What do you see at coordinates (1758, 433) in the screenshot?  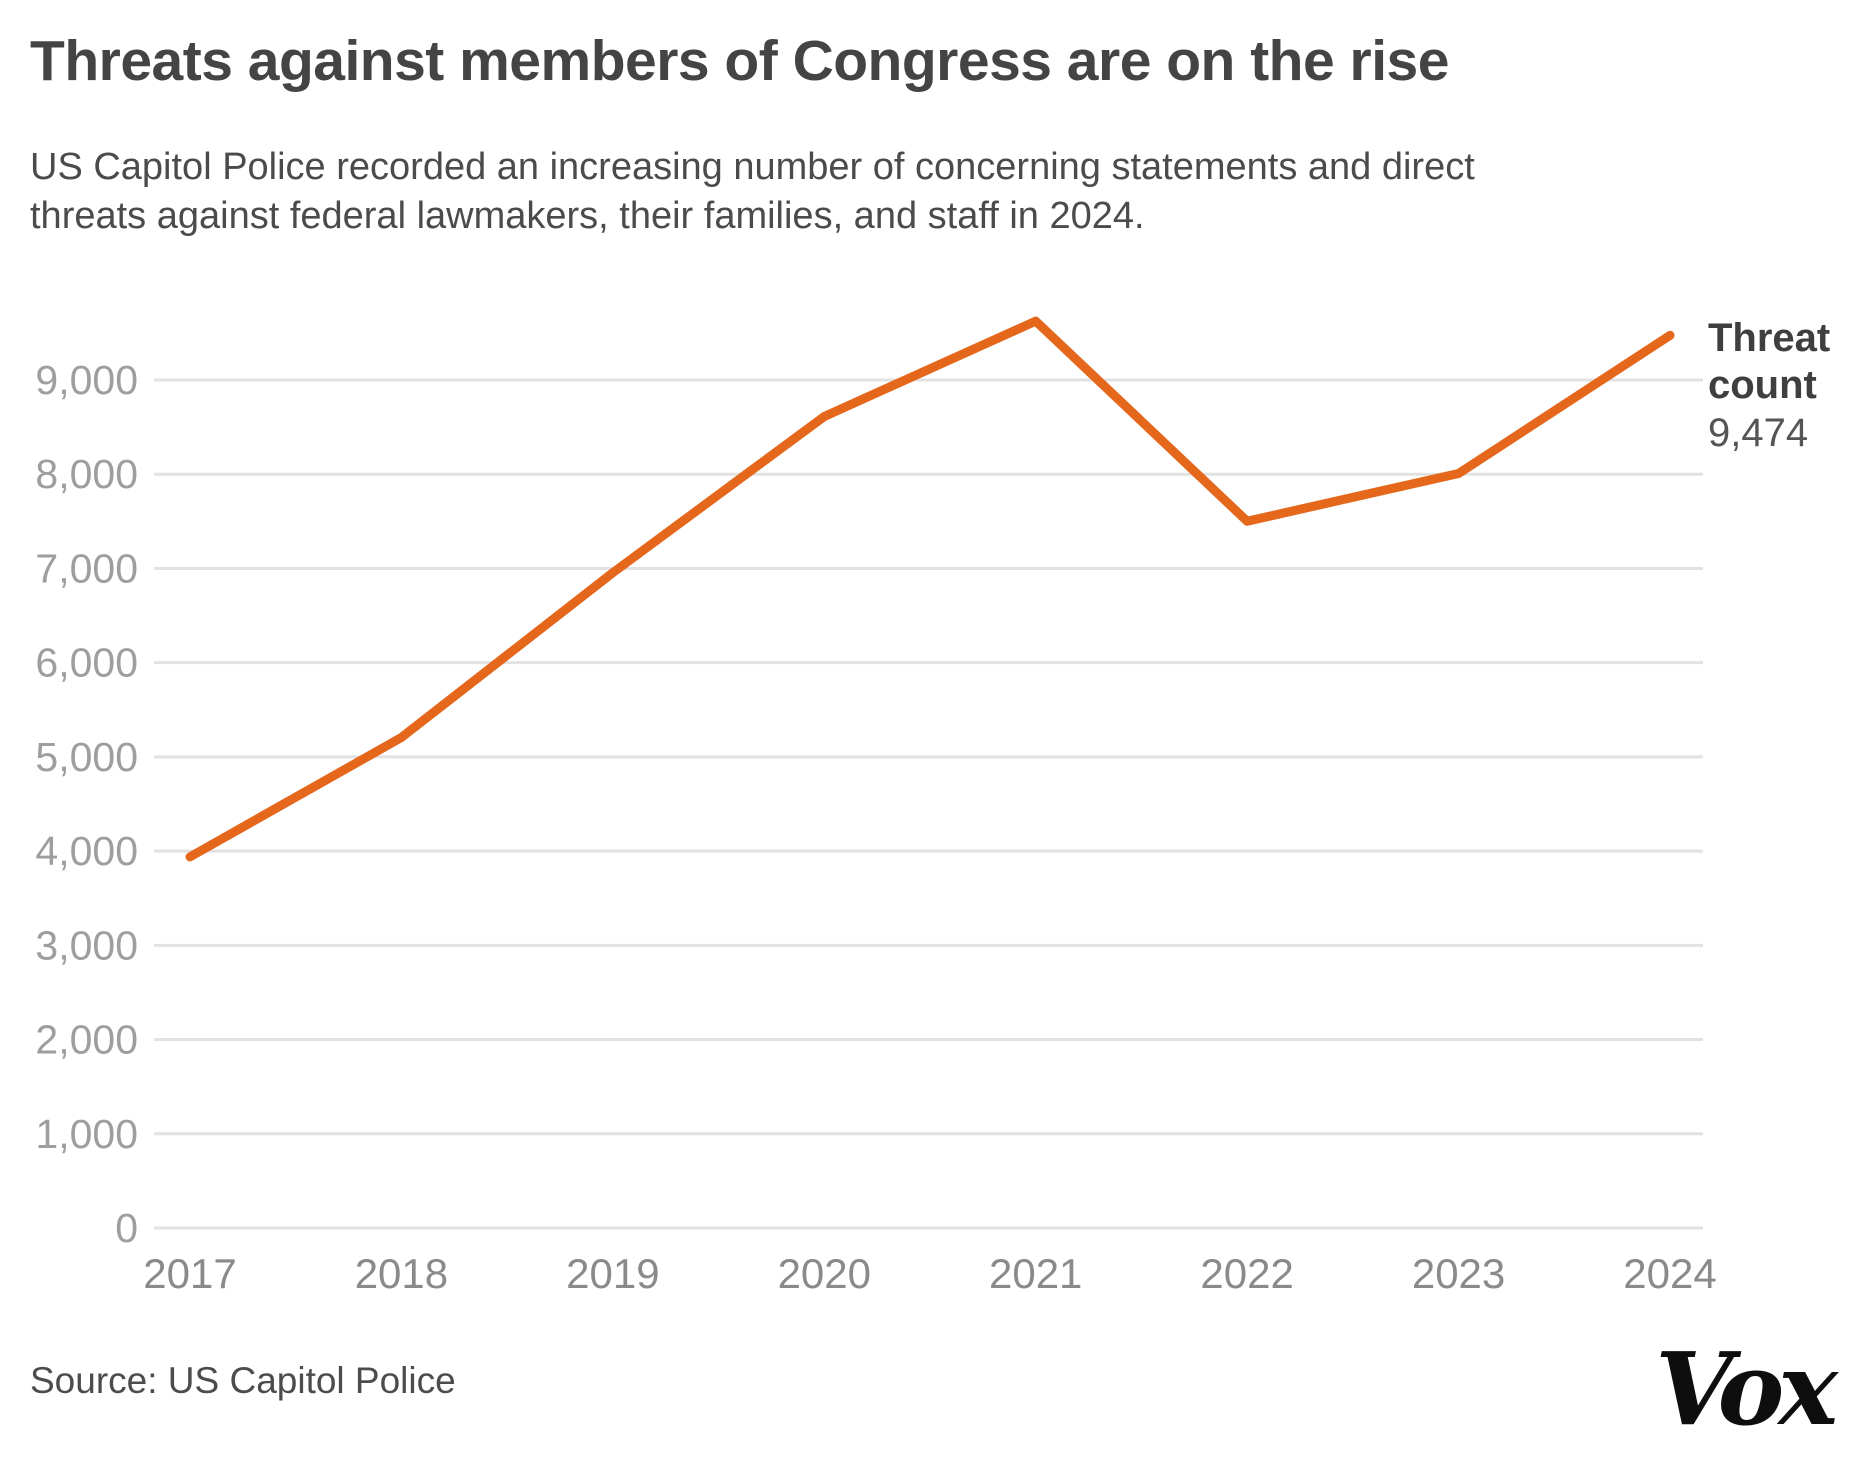 I see `annotation-latest-value: 9,474` at bounding box center [1758, 433].